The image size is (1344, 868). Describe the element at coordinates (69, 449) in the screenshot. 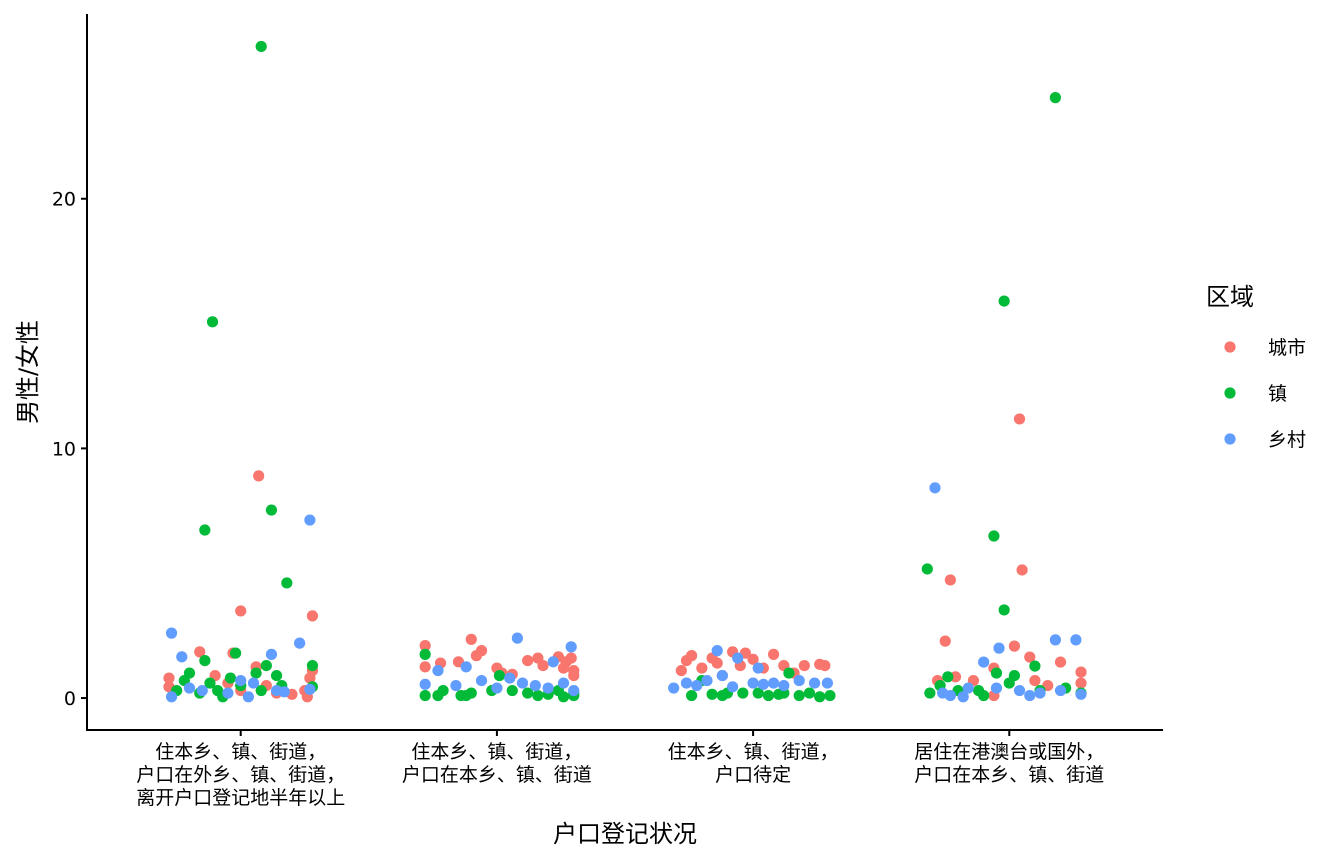

I see `y-ticks: 0 10 20` at that location.